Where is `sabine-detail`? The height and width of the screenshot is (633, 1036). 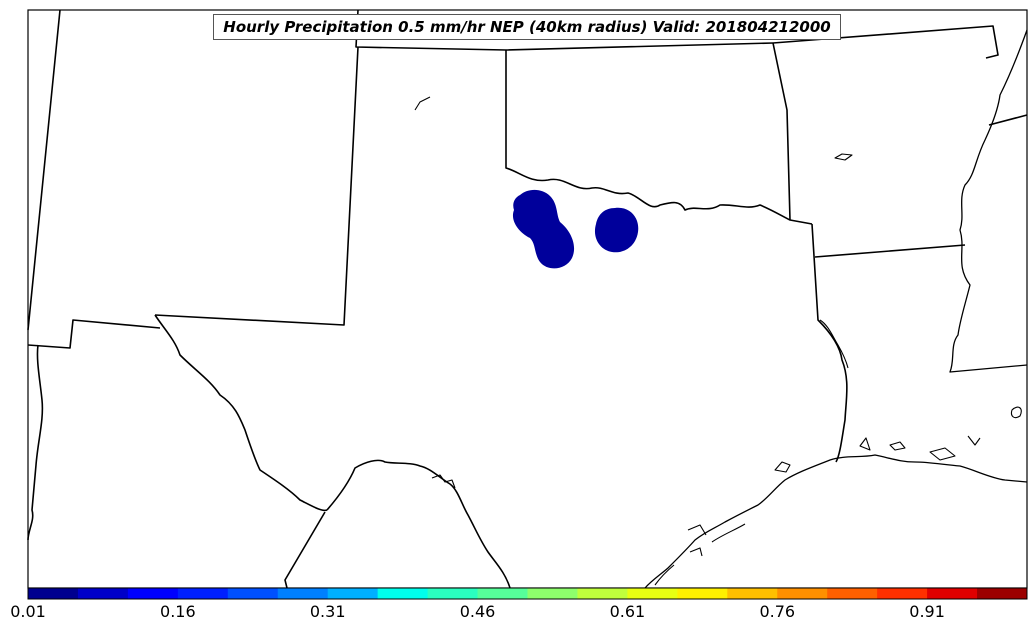
sabine-detail is located at coordinates (834, 344).